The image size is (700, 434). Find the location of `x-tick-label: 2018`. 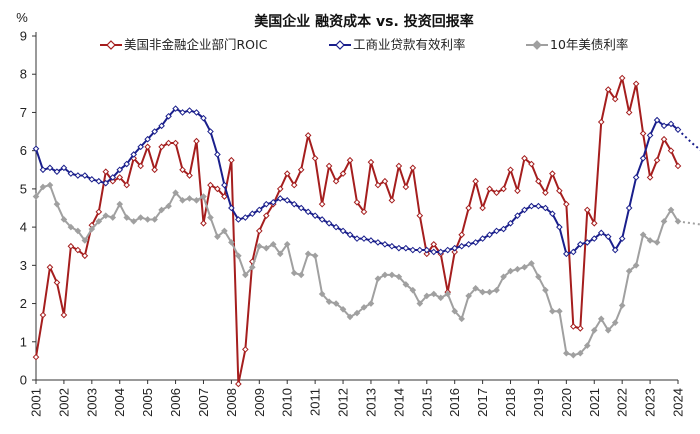

x-tick-label: 2018 is located at coordinates (510, 402).